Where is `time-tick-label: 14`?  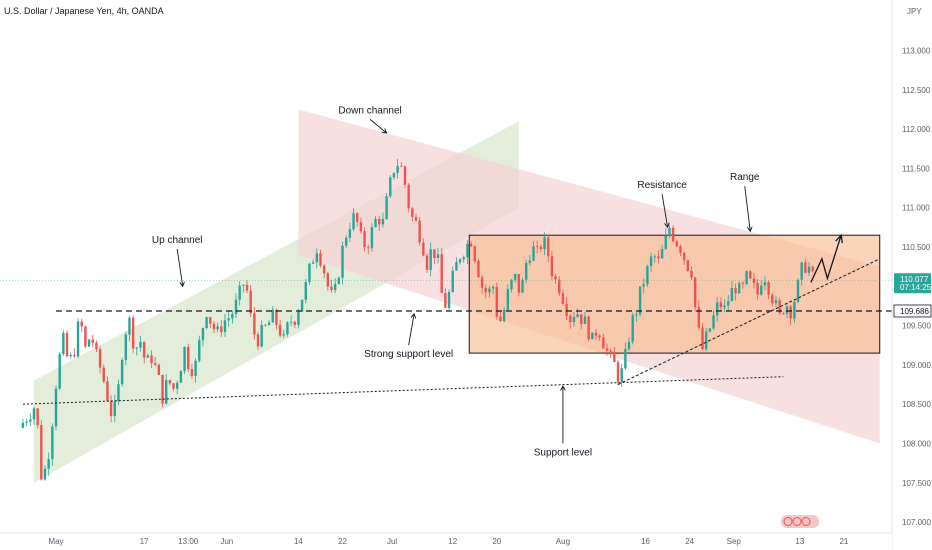 time-tick-label: 14 is located at coordinates (298, 541).